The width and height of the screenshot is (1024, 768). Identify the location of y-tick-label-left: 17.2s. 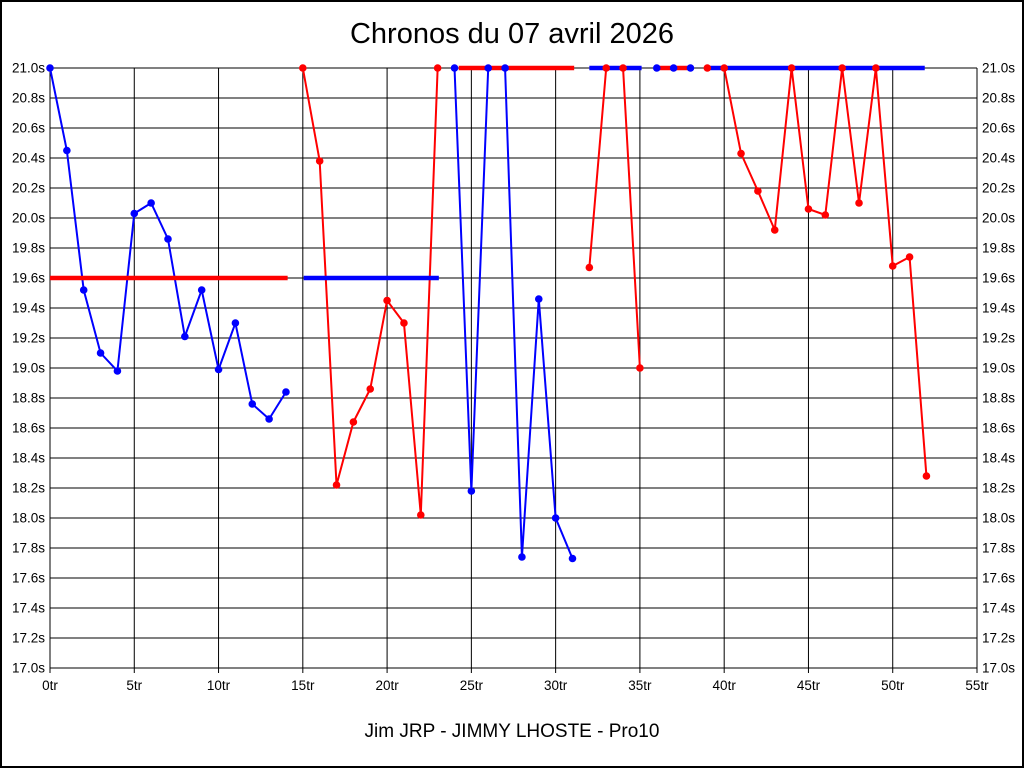
(28, 638).